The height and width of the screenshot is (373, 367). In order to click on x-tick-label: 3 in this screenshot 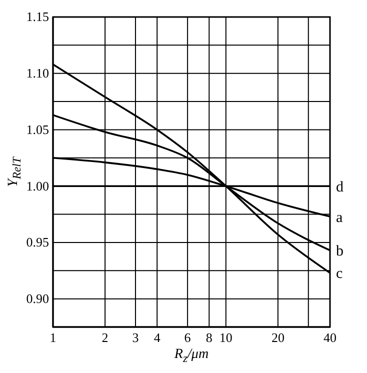, I will do `click(135, 338)`.